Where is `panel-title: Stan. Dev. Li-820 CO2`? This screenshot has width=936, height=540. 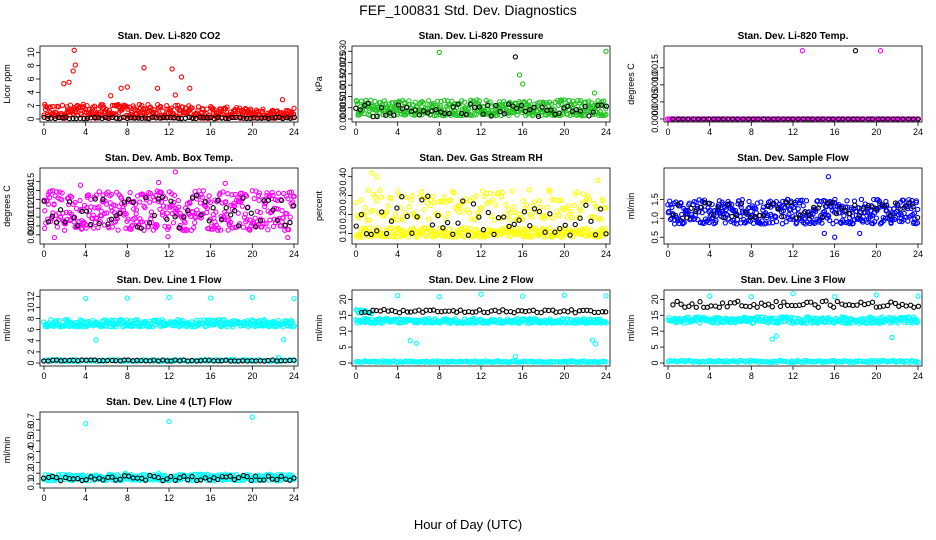 panel-title: Stan. Dev. Li-820 CO2 is located at coordinates (169, 36).